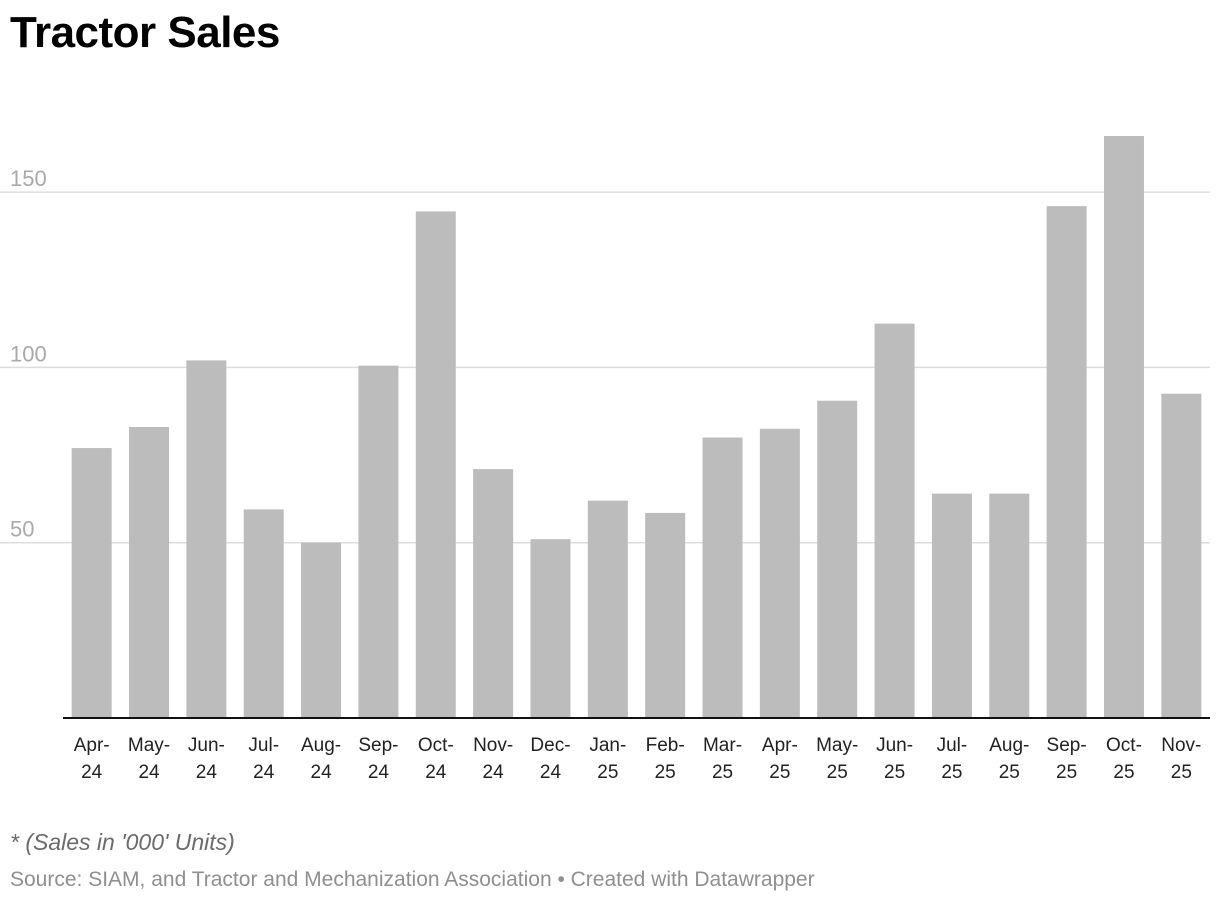 Image resolution: width=1220 pixels, height=904 pixels. Describe the element at coordinates (780, 759) in the screenshot. I see `x-tick-label: Apr- 25` at that location.